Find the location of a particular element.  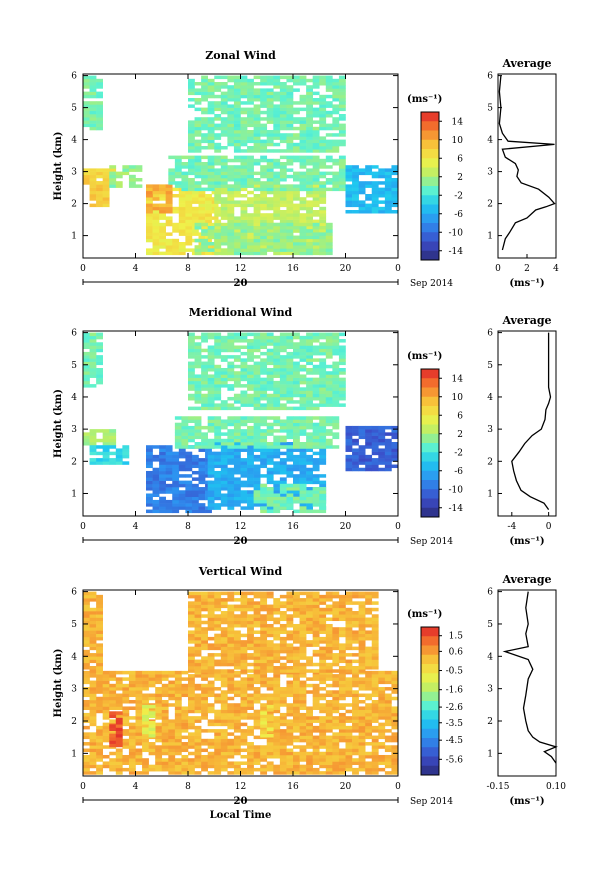

colorbar-step is located at coordinates (430, 135).